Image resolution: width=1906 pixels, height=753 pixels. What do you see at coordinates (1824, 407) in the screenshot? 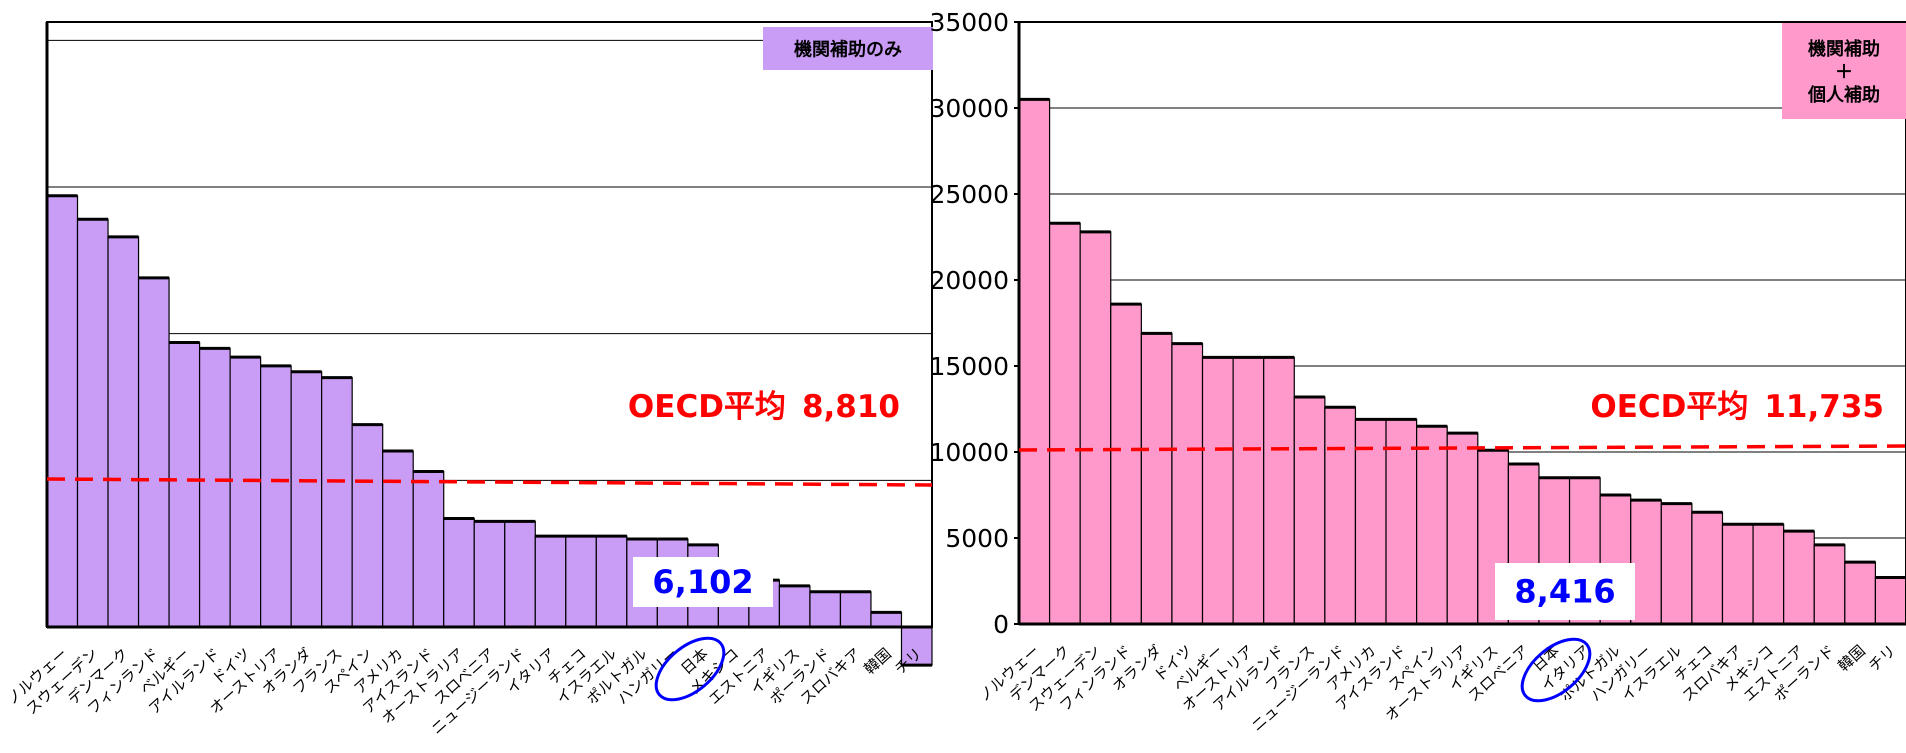
I see `oecd-average-value: 11,735` at bounding box center [1824, 407].